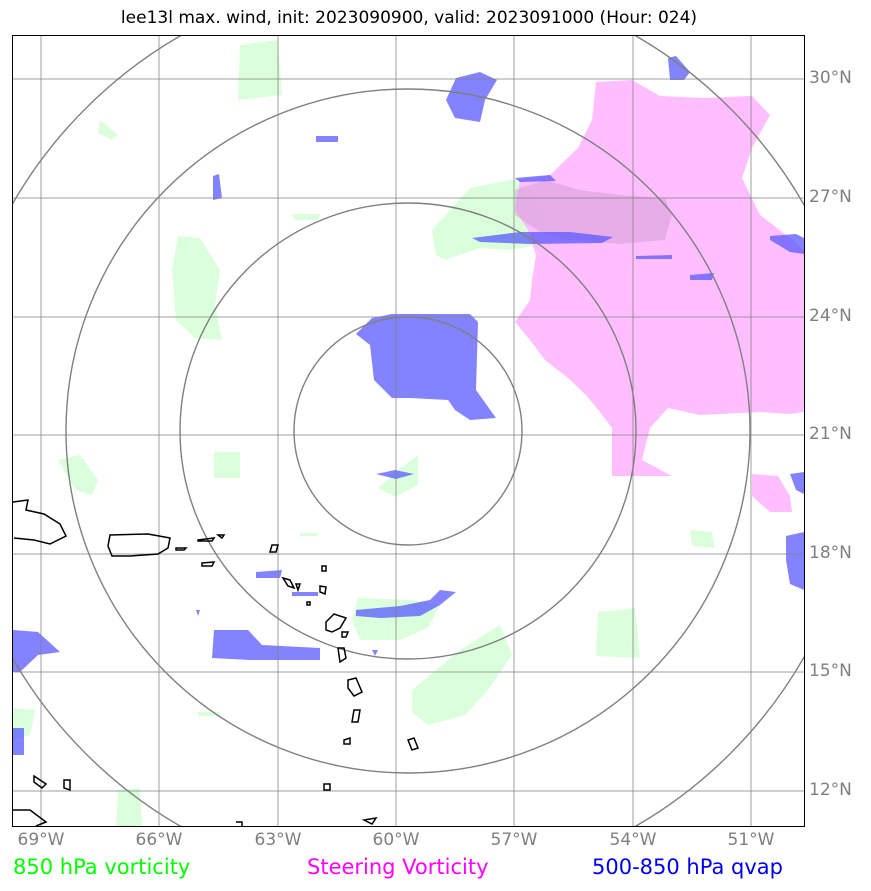 The height and width of the screenshot is (891, 871). Describe the element at coordinates (633, 840) in the screenshot. I see `lon-label: 54°W` at that location.